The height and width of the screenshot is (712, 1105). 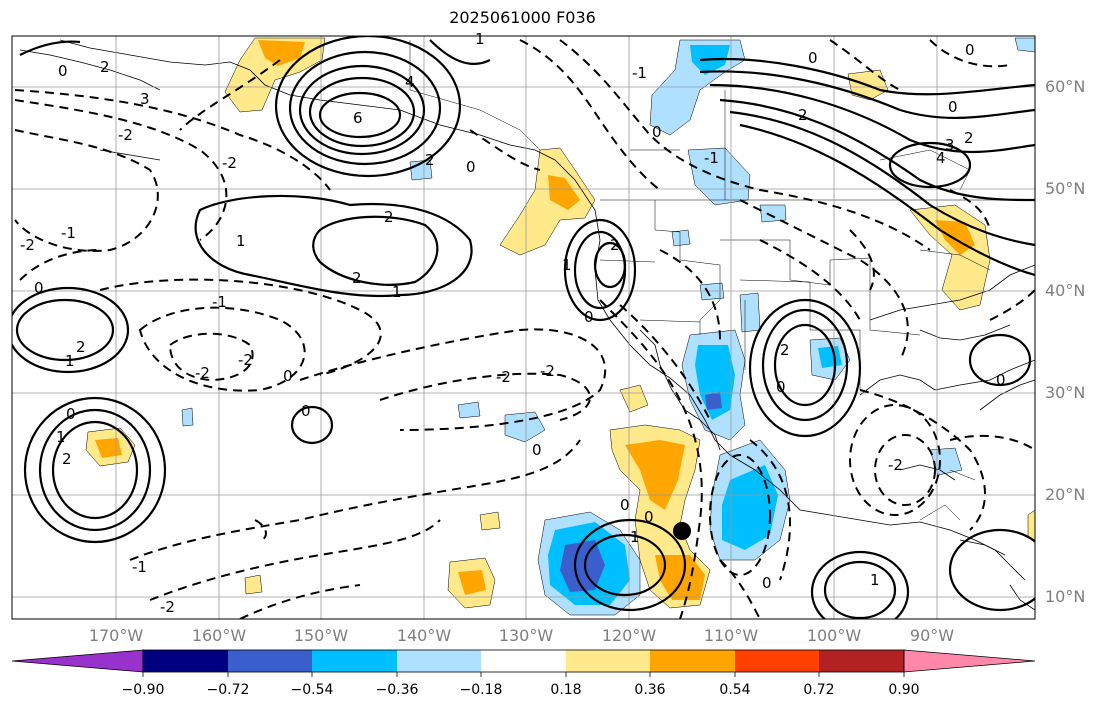 I want to click on lat-label: 30°N, so click(x=1065, y=392).